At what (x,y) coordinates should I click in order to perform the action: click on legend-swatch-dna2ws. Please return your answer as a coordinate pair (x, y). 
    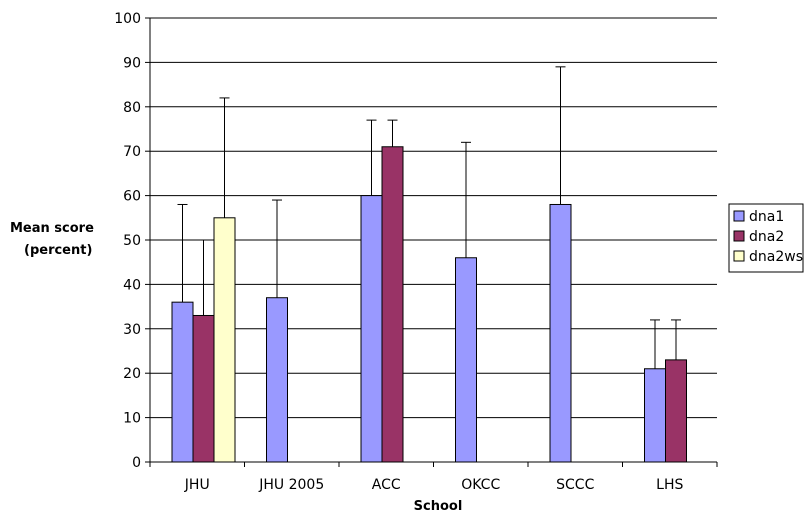
    Looking at the image, I should click on (739, 256).